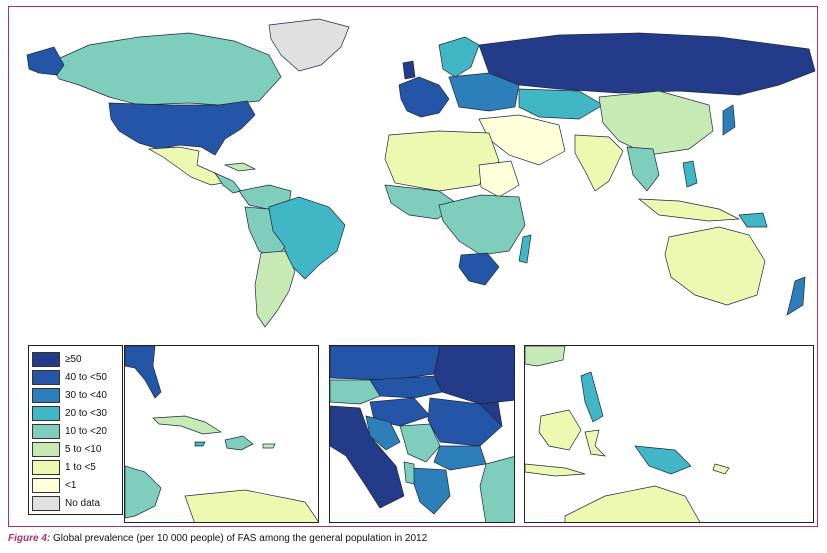 The height and width of the screenshot is (553, 827). What do you see at coordinates (406, 387) in the screenshot?
I see `region-slovakia` at bounding box center [406, 387].